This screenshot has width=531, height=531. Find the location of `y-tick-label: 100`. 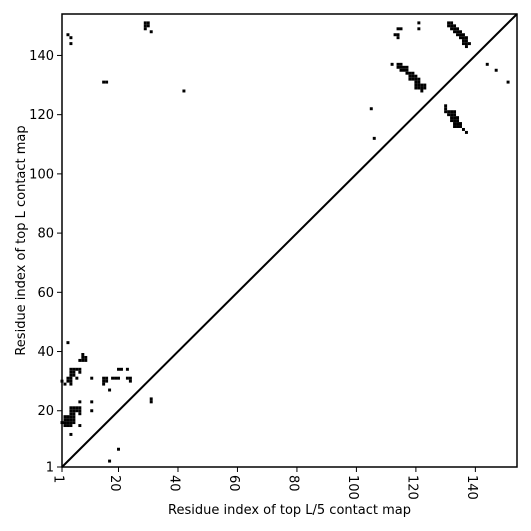

y-tick-label: 100 is located at coordinates (41, 174).